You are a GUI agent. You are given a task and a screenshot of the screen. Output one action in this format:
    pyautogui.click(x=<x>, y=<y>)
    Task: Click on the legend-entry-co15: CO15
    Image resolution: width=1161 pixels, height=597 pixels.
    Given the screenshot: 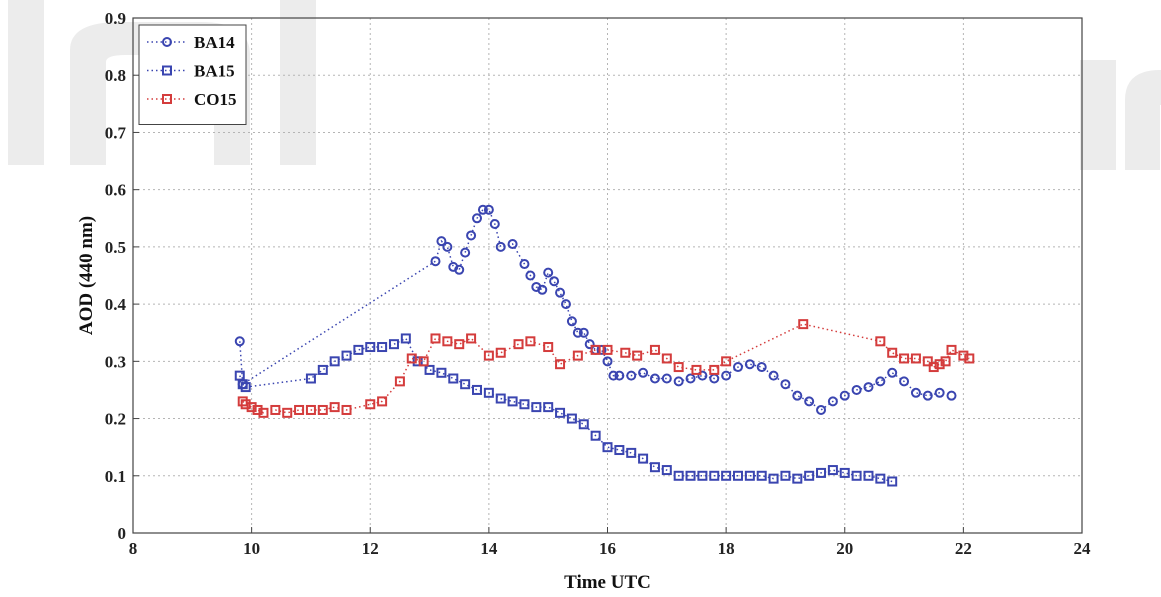 What is the action you would take?
    pyautogui.click(x=192, y=99)
    